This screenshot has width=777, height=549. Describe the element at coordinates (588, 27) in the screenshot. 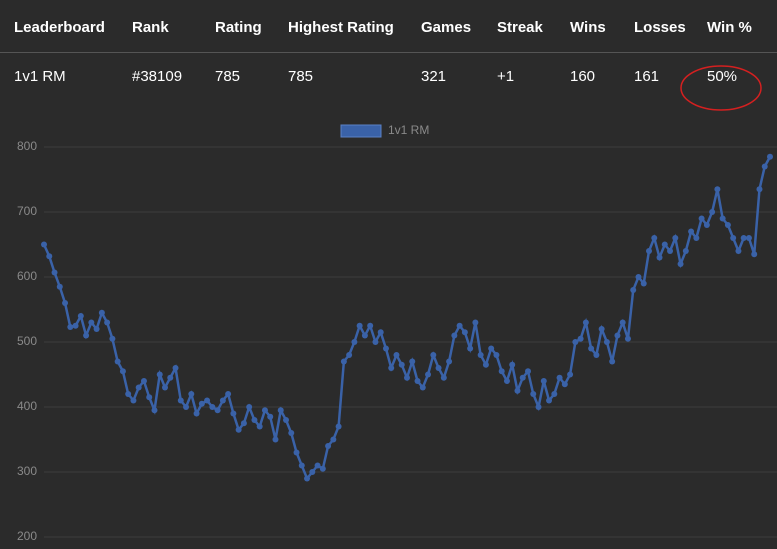

I see `column-header: Wins` at that location.